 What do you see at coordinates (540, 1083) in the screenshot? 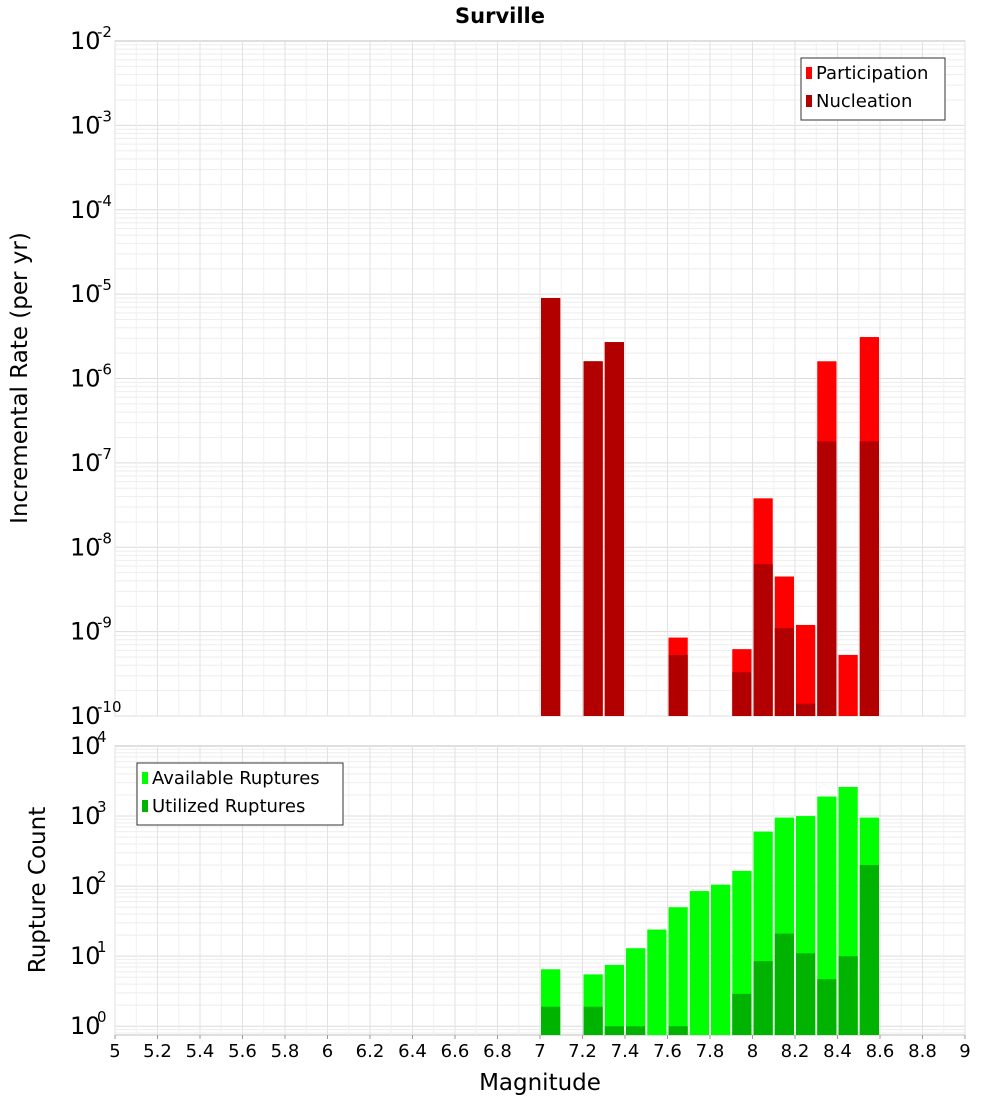
I see `x-axis-title: Magnitude` at bounding box center [540, 1083].